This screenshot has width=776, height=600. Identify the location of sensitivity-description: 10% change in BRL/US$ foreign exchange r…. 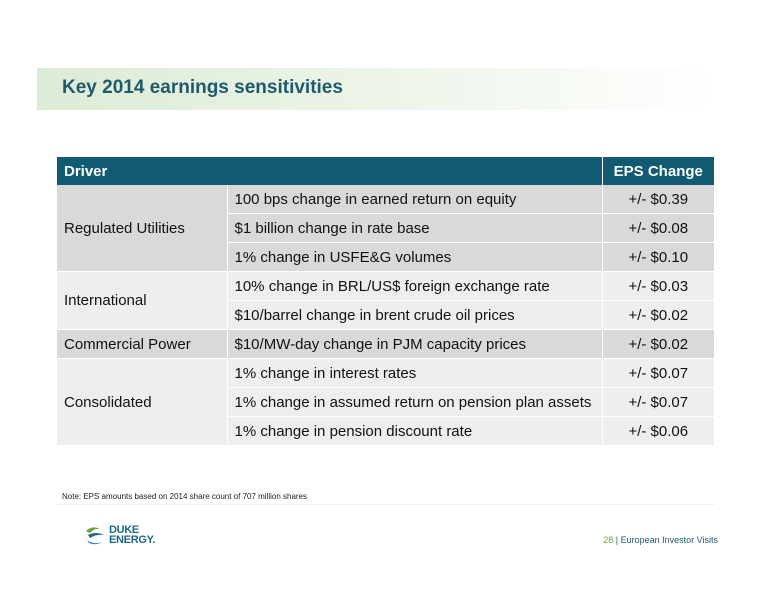
(415, 286).